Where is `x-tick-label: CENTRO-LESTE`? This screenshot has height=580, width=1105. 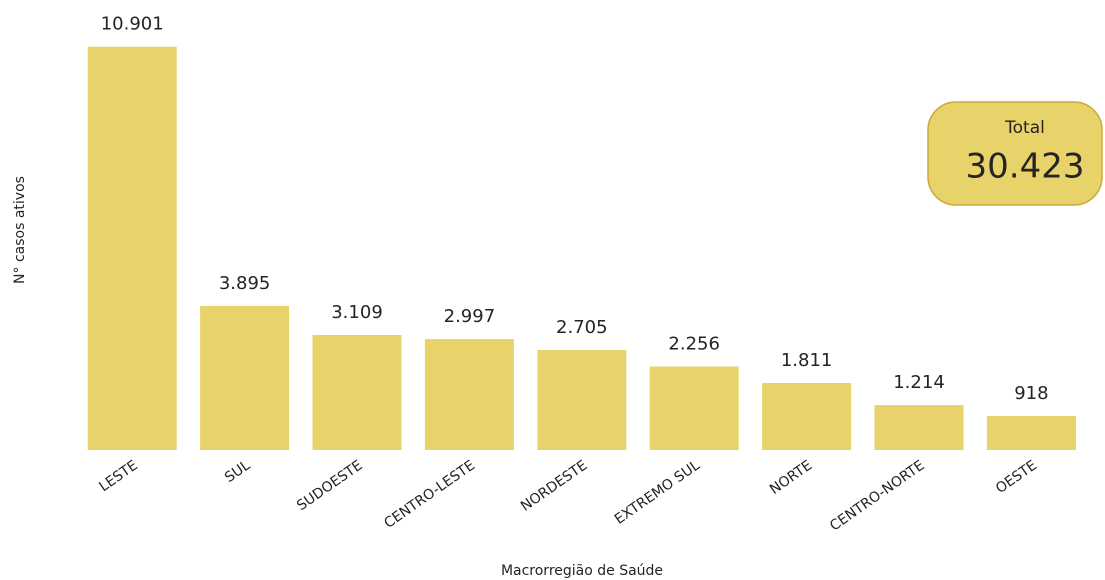 x-tick-label: CENTRO-LESTE is located at coordinates (429, 494).